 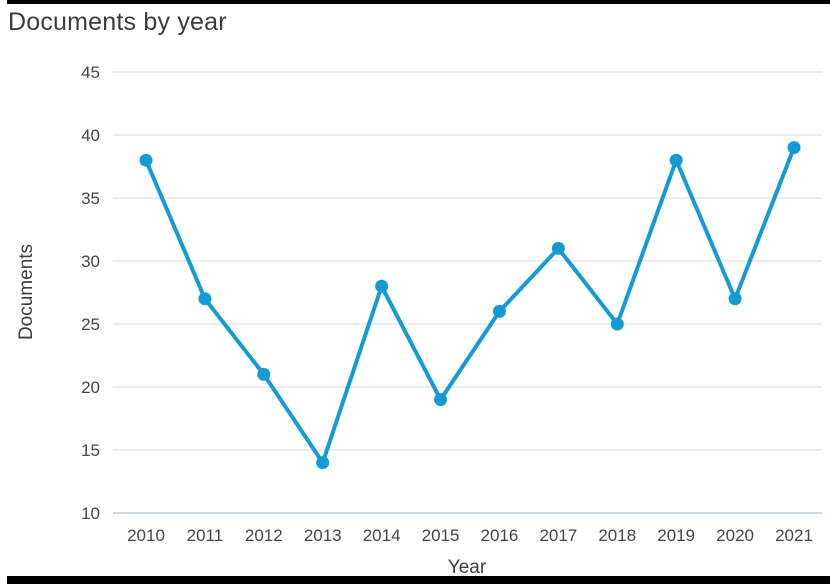 I want to click on x-tick-label: 2017, so click(x=558, y=535).